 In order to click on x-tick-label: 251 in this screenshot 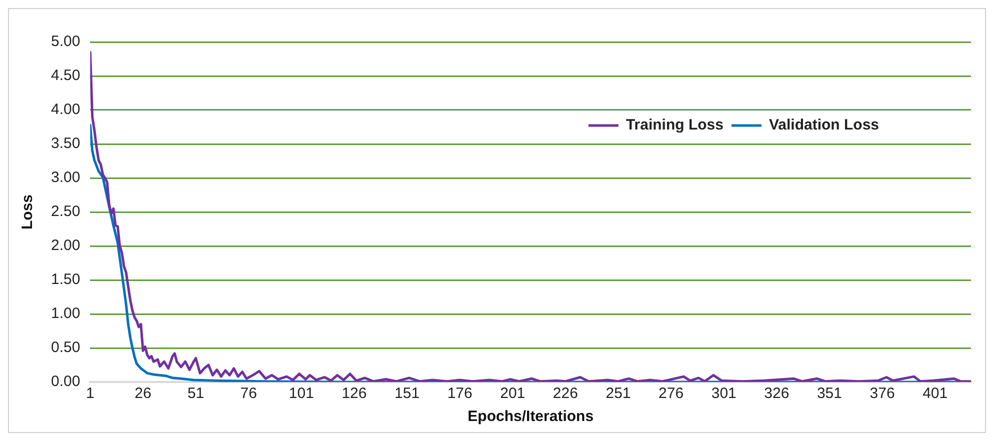, I will do `click(618, 393)`.